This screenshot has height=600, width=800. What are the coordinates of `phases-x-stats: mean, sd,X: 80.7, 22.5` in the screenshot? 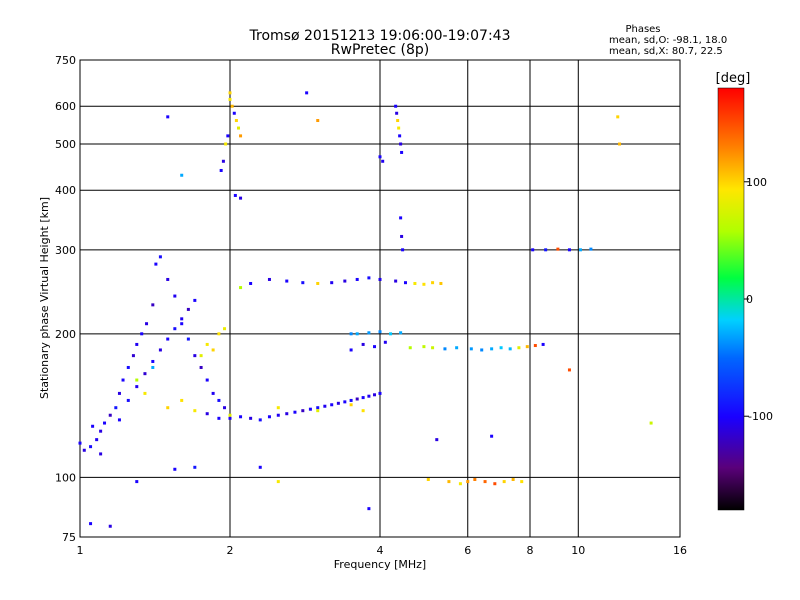 It's located at (666, 51).